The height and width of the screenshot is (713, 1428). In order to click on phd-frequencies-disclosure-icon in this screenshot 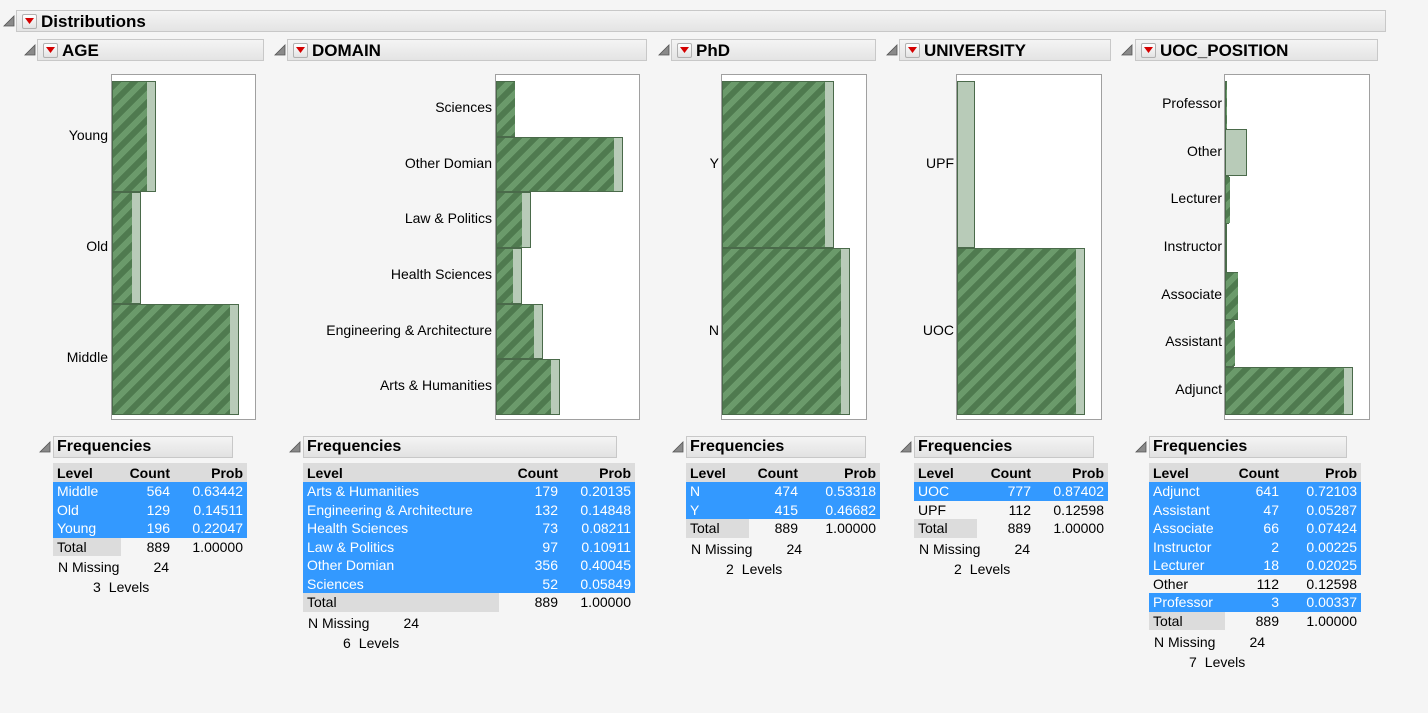, I will do `click(678, 447)`.